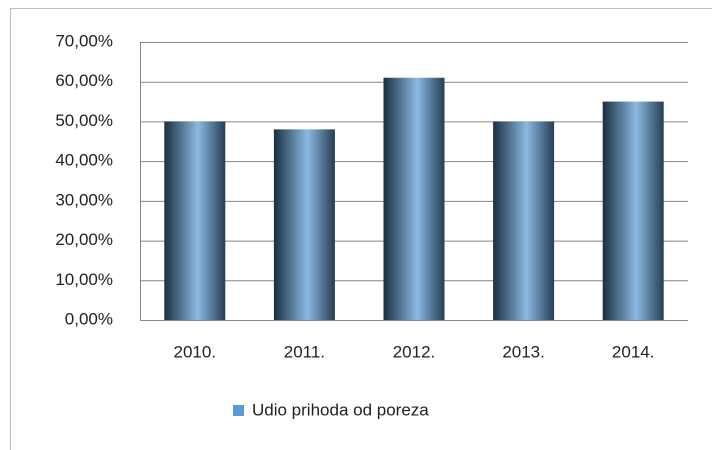  What do you see at coordinates (304, 351) in the screenshot?
I see `x-tick-label: 2011.` at bounding box center [304, 351].